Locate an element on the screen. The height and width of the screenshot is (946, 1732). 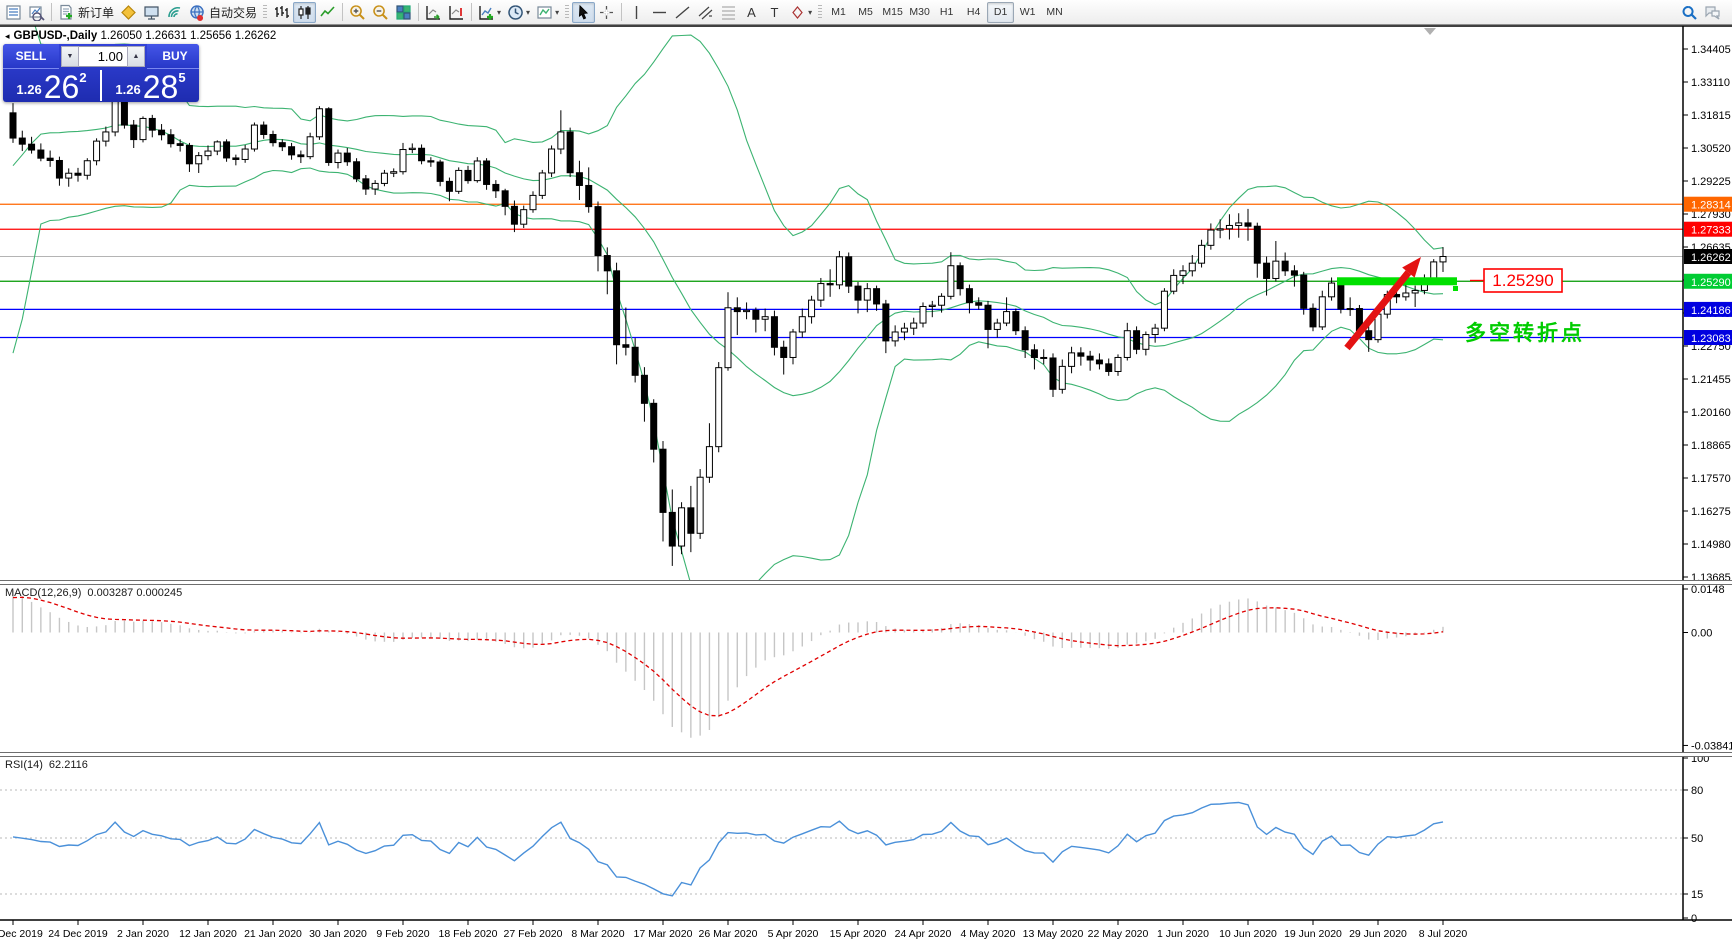
autotrading-label: 自动交易 is located at coordinates (233, 12).